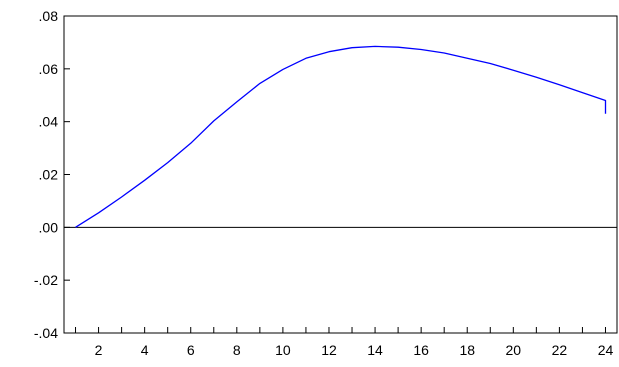  Describe the element at coordinates (46, 280) in the screenshot. I see `y-tick-label: -.02` at that location.